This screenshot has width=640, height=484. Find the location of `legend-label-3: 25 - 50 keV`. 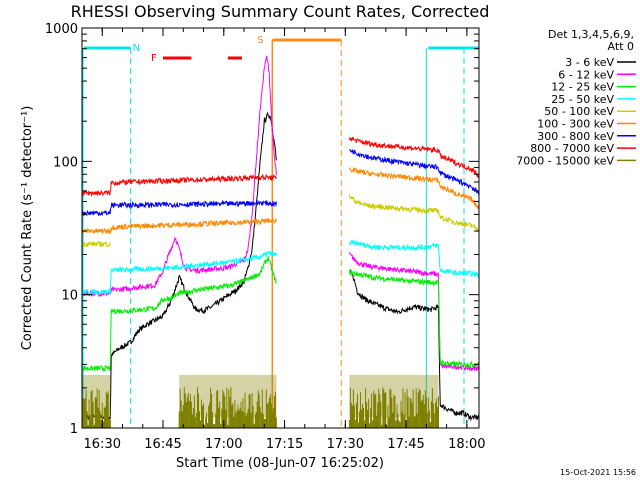

legend-label-3: 25 - 50 keV is located at coordinates (582, 99).